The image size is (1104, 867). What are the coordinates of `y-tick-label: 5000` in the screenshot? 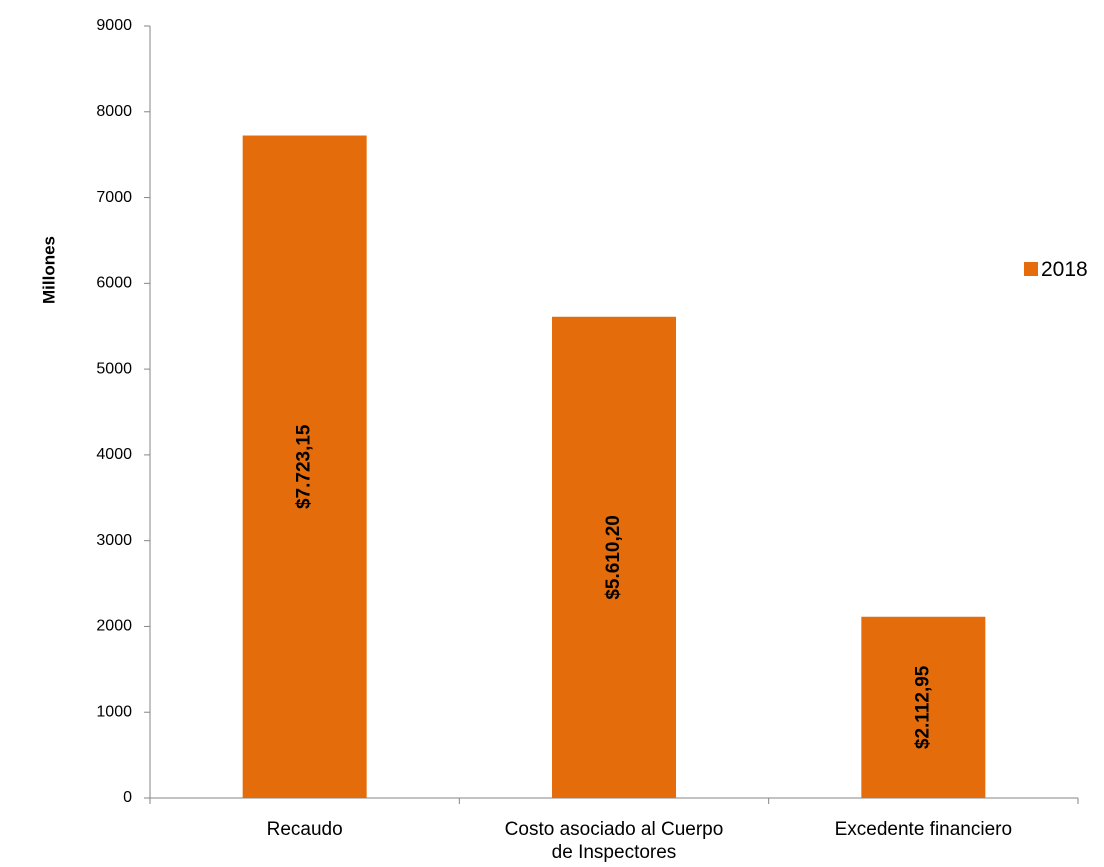 It's located at (114, 368).